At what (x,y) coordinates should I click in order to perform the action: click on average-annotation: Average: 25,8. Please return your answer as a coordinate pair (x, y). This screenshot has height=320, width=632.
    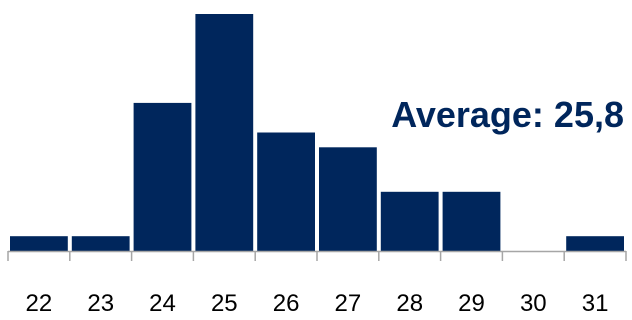
    Looking at the image, I should click on (507, 114).